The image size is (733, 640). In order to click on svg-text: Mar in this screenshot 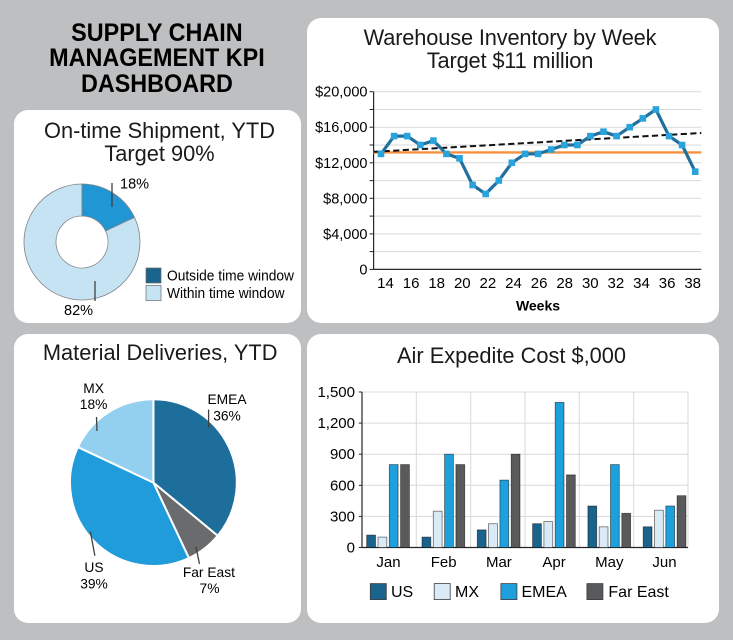, I will do `click(499, 562)`.